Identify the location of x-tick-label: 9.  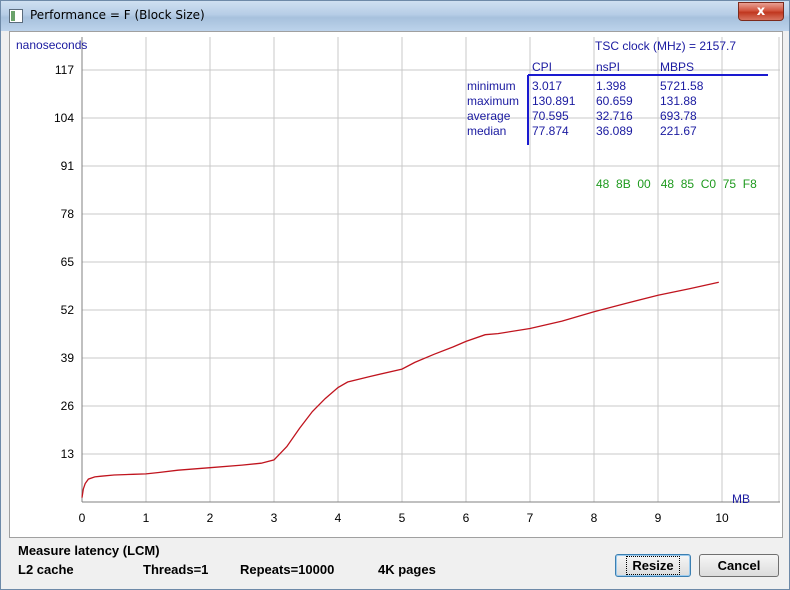
(658, 518).